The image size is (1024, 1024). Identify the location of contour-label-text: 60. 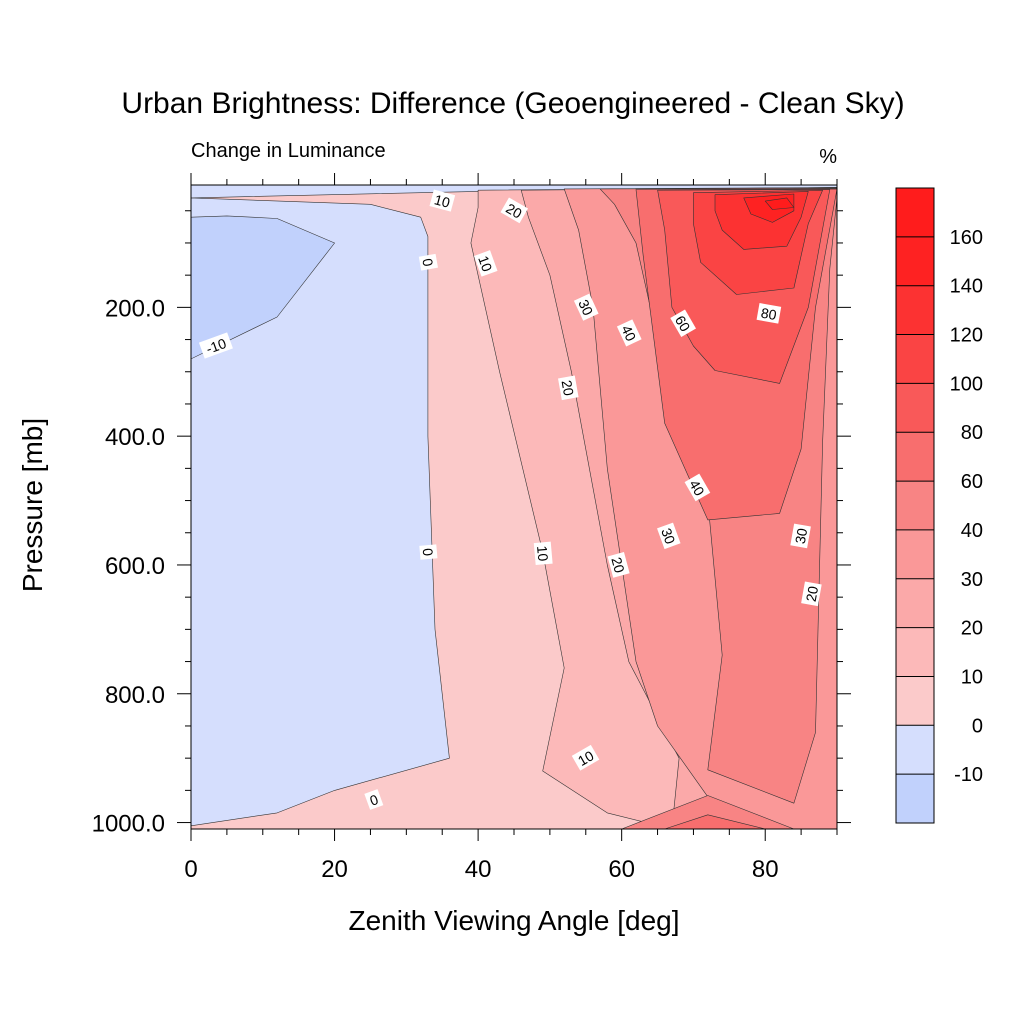
(683, 324).